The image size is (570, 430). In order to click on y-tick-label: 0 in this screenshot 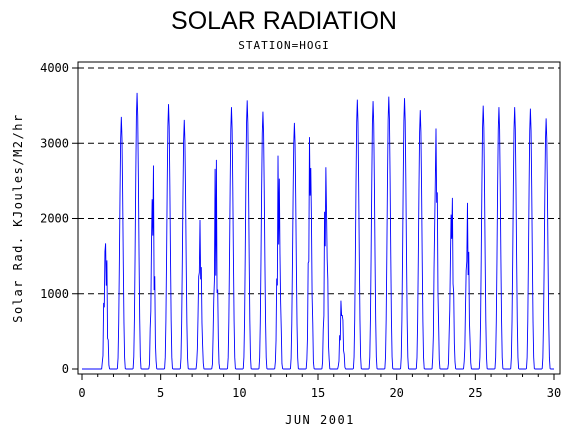, I will do `click(65, 369)`.